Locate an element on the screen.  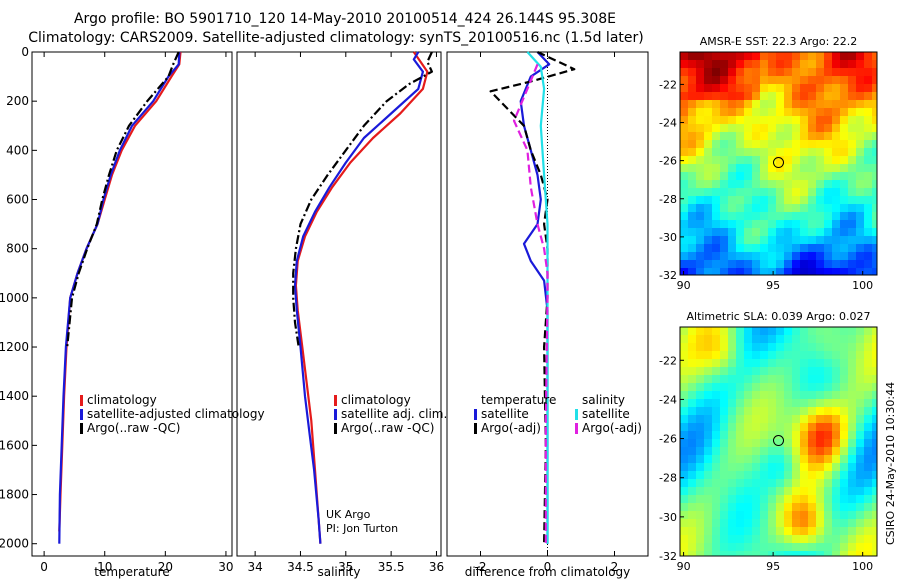
y-tick-label: 2000 is located at coordinates (14, 544).